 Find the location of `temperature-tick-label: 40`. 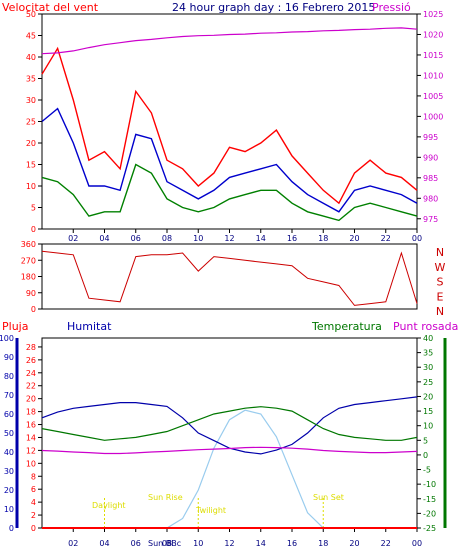

temperature-tick-label: 40 is located at coordinates (428, 338).